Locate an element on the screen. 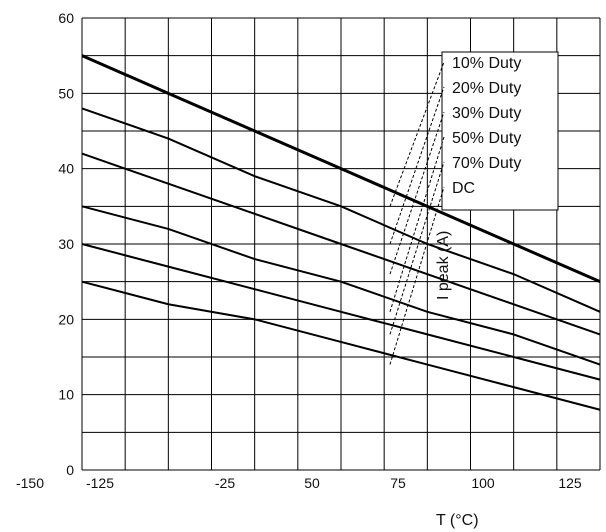  legend-box is located at coordinates (500, 131).